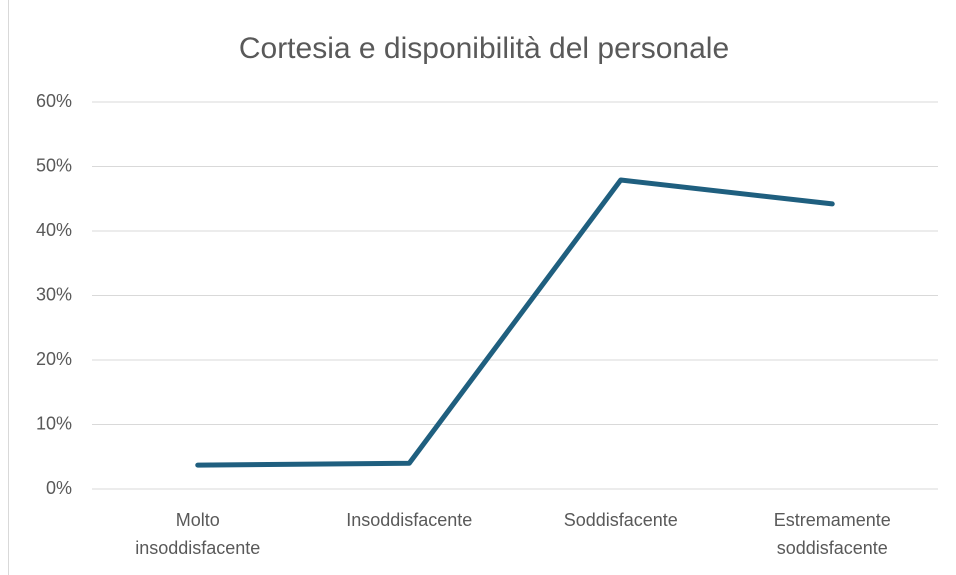 This screenshot has width=956, height=575. I want to click on y-tick-label: 0%, so click(59, 488).